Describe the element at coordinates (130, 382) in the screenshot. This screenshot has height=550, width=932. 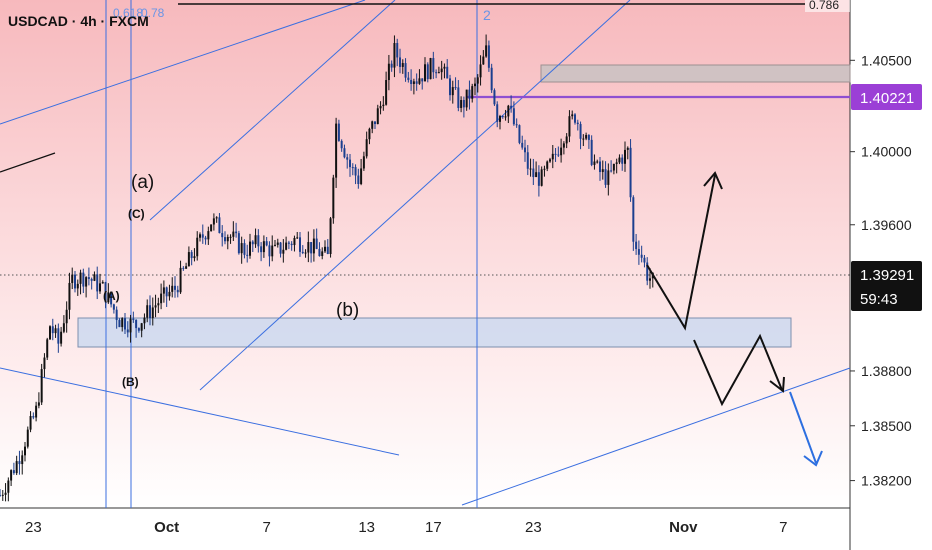
I see `wave-label-b: (B)` at that location.